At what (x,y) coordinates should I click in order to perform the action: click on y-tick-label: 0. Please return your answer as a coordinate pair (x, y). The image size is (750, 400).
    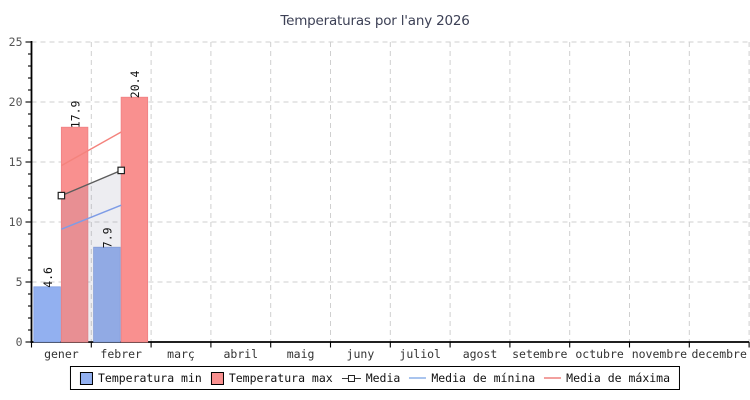
    Looking at the image, I should click on (19, 342).